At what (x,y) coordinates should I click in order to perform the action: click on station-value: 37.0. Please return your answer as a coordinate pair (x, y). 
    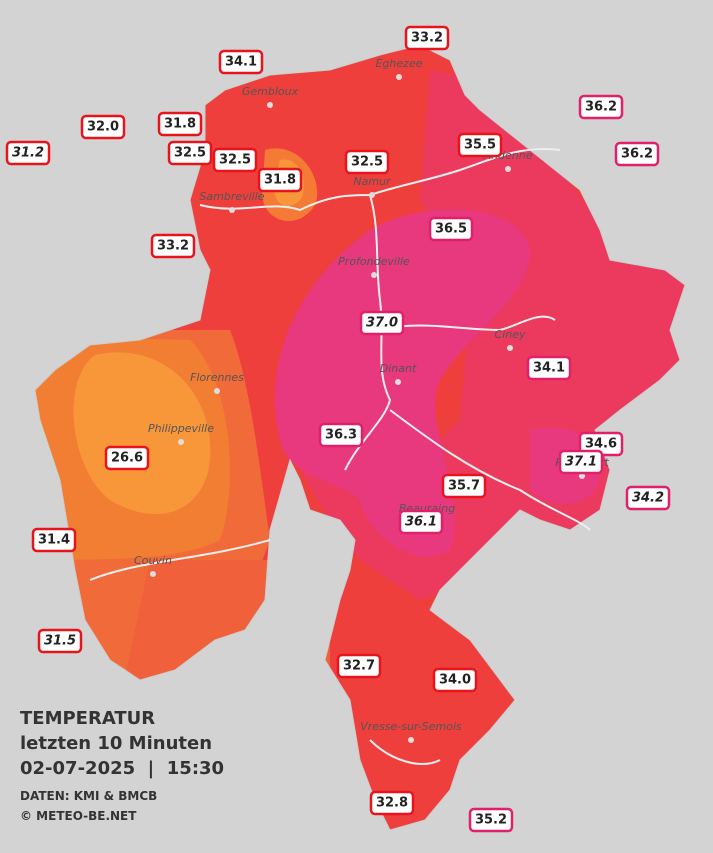
    Looking at the image, I should click on (382, 323).